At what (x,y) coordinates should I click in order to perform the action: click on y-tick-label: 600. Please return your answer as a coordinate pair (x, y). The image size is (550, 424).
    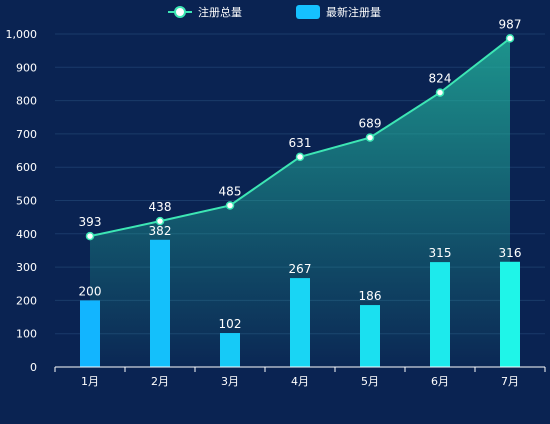
    Looking at the image, I should click on (26, 167).